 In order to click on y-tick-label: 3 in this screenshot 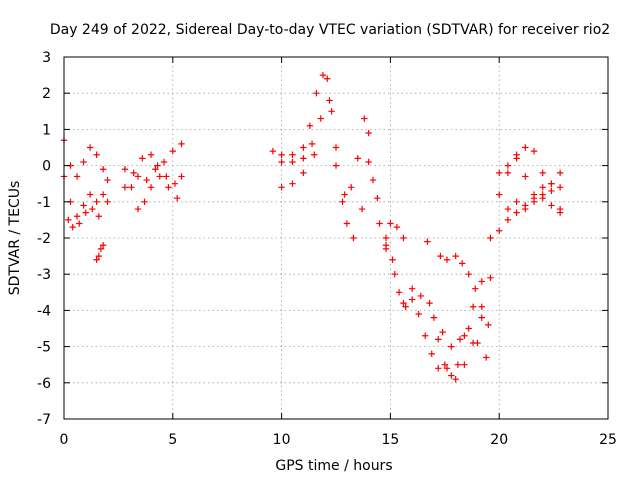, I will do `click(46, 58)`.